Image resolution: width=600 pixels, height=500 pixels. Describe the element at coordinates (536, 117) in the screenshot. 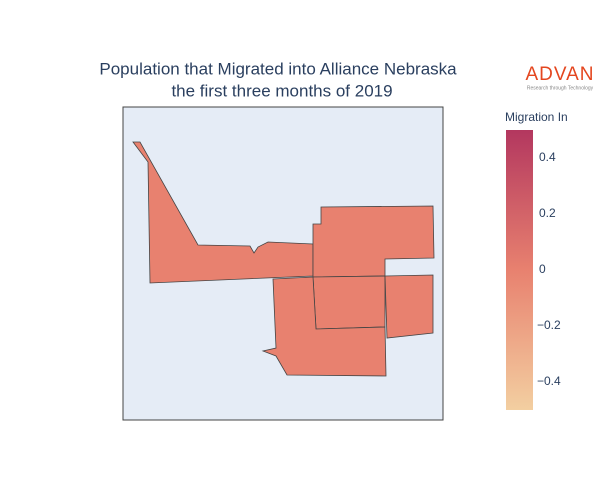

I see `colorbar-title: Migration In` at that location.